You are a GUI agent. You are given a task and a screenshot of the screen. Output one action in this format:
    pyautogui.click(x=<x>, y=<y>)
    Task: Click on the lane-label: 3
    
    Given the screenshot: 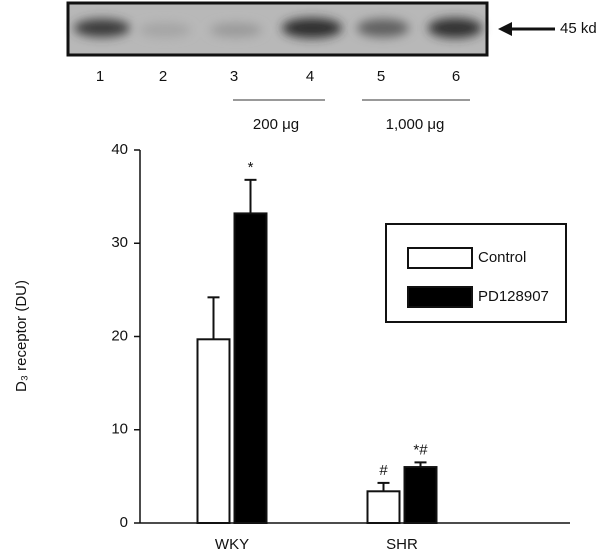 What is the action you would take?
    pyautogui.click(x=234, y=76)
    